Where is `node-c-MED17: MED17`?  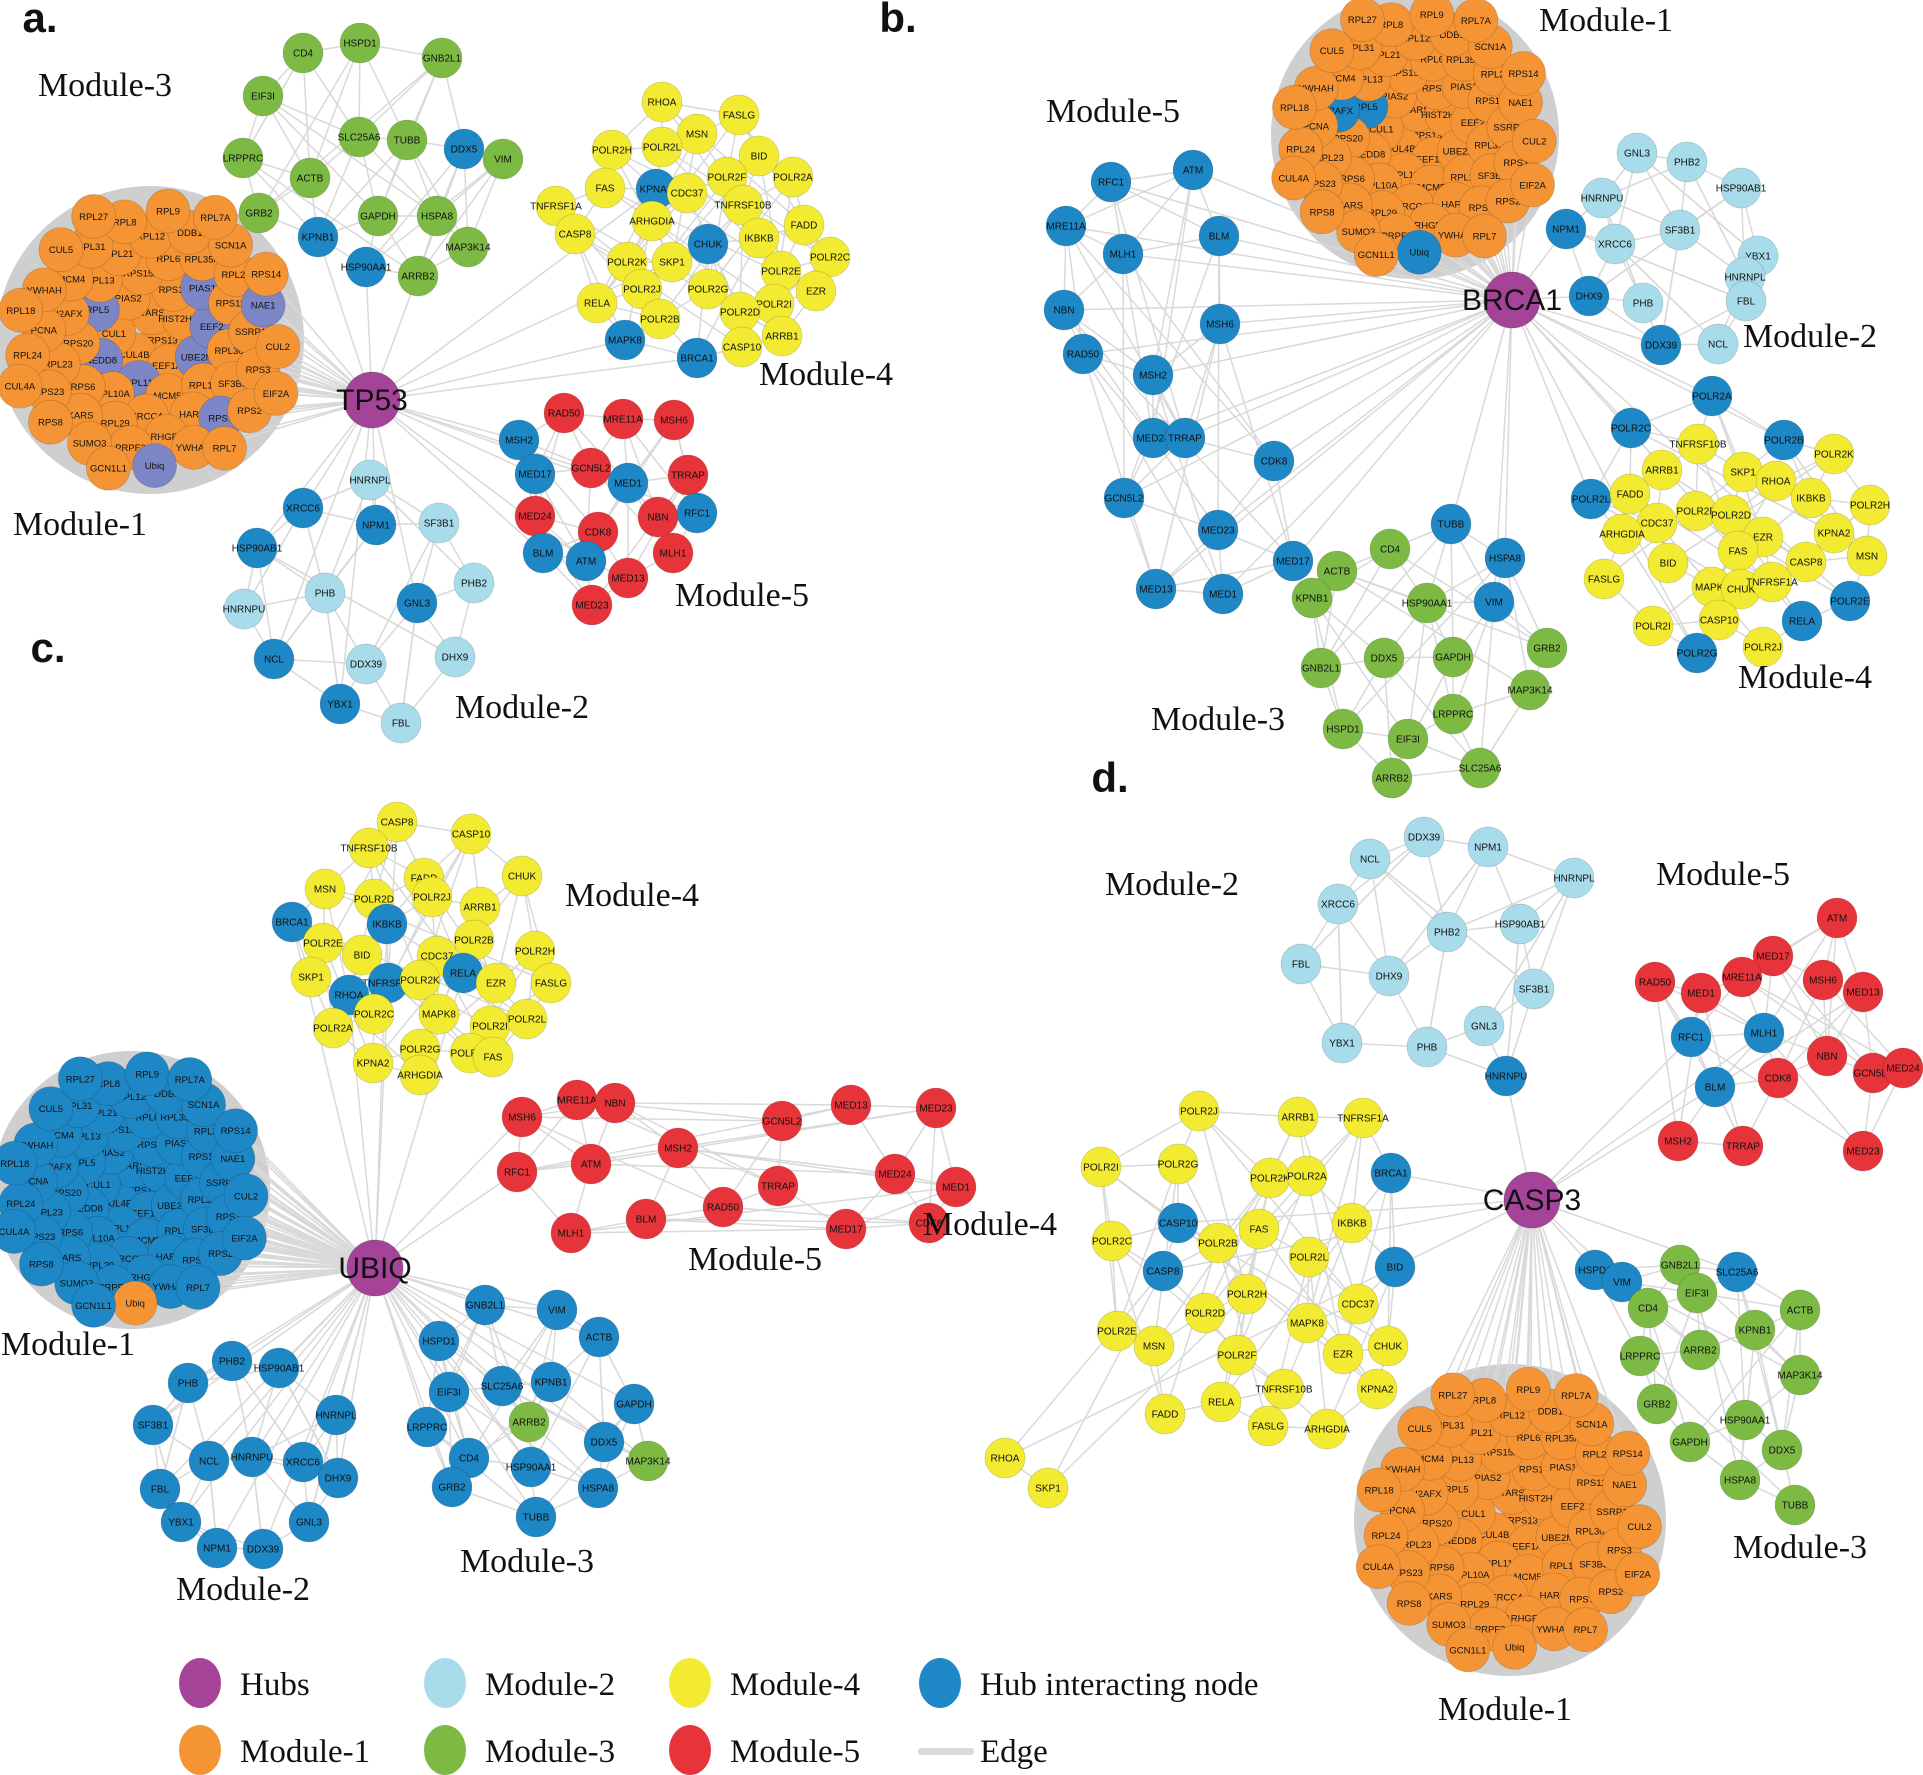
node-c-MED17: MED17 is located at coordinates (846, 1229).